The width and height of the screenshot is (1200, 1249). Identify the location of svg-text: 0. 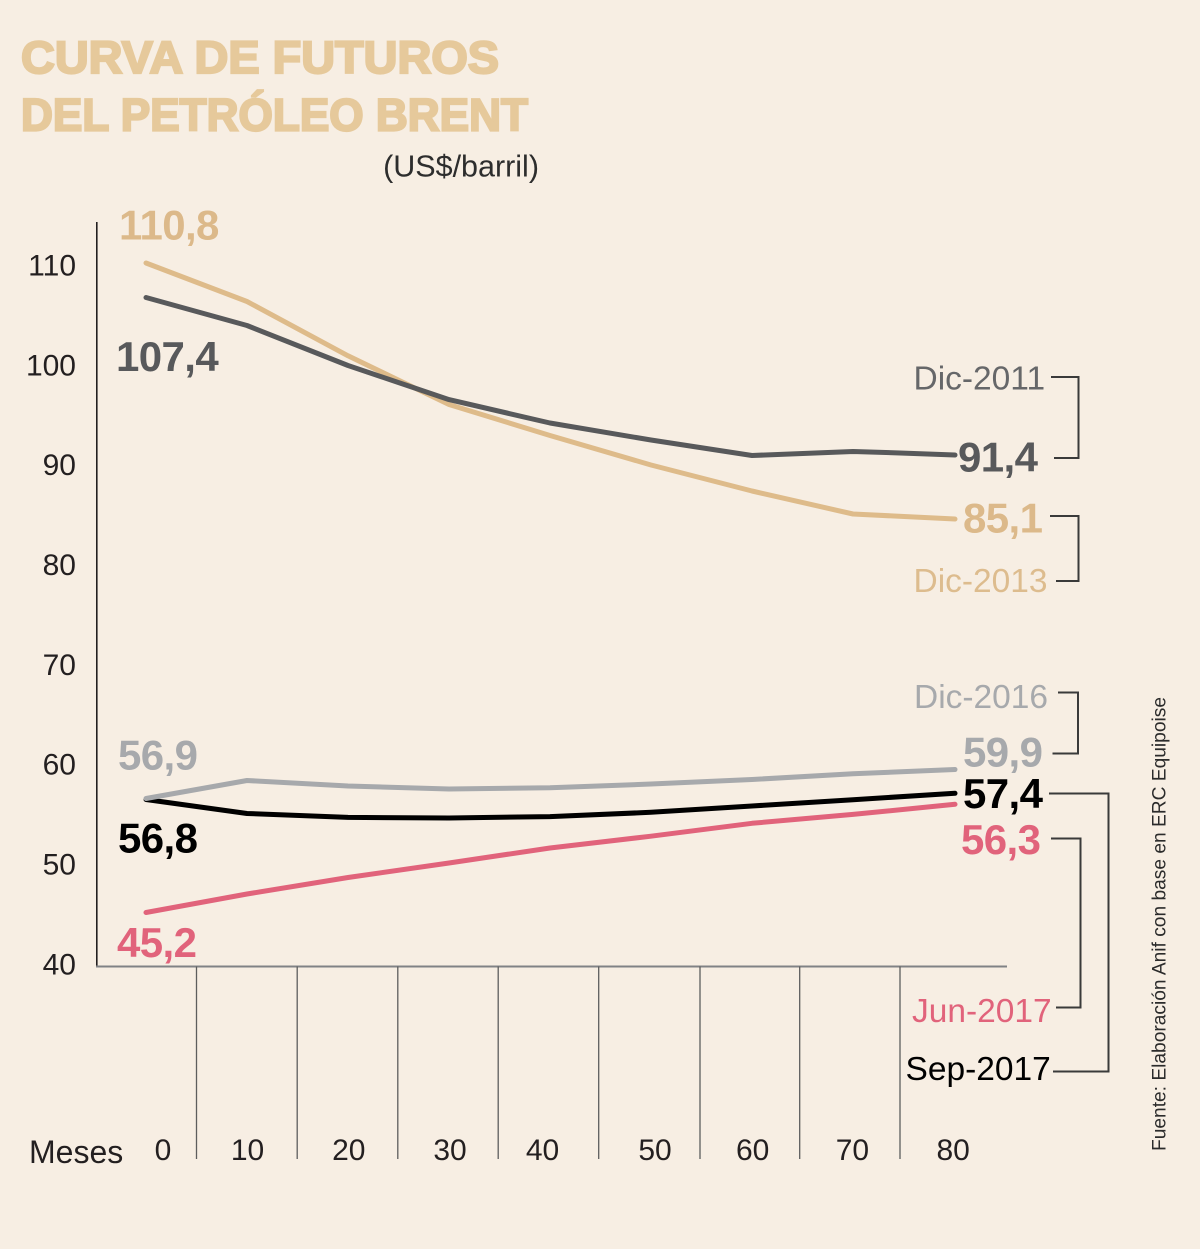
(163, 1150).